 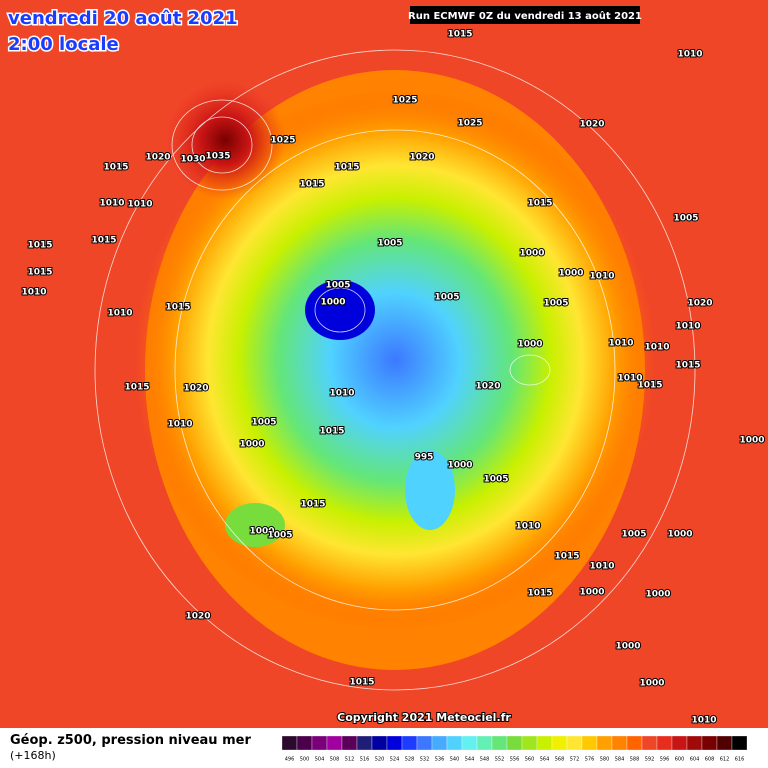 What do you see at coordinates (710, 760) in the screenshot?
I see `legend-level: 608` at bounding box center [710, 760].